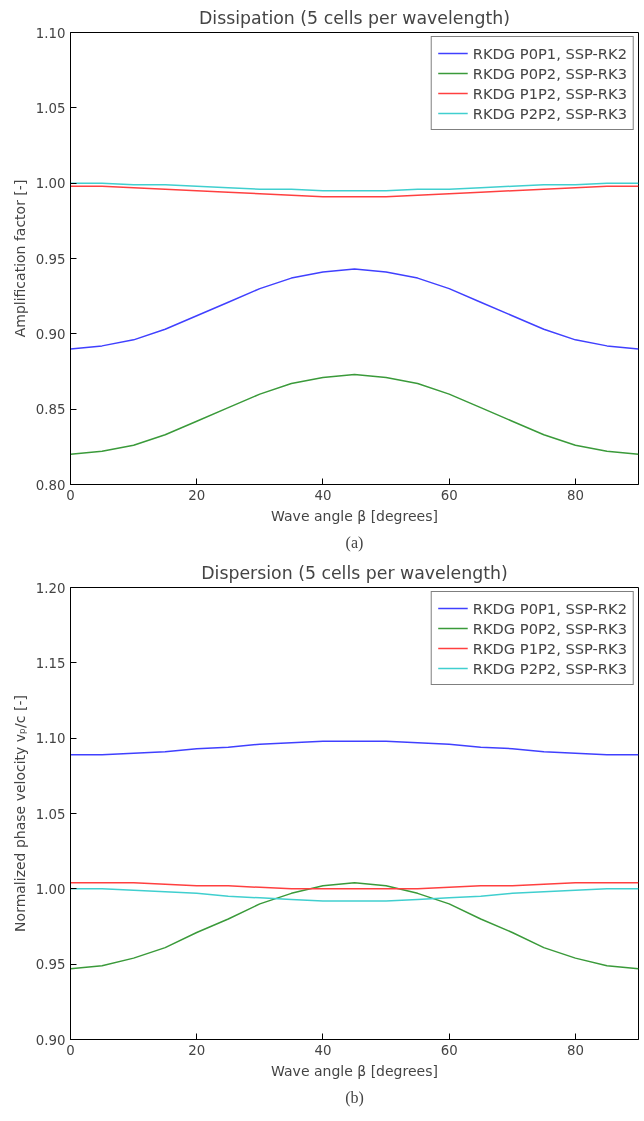  Describe the element at coordinates (50, 588) in the screenshot. I see `y-tick-label: 1.20` at that location.